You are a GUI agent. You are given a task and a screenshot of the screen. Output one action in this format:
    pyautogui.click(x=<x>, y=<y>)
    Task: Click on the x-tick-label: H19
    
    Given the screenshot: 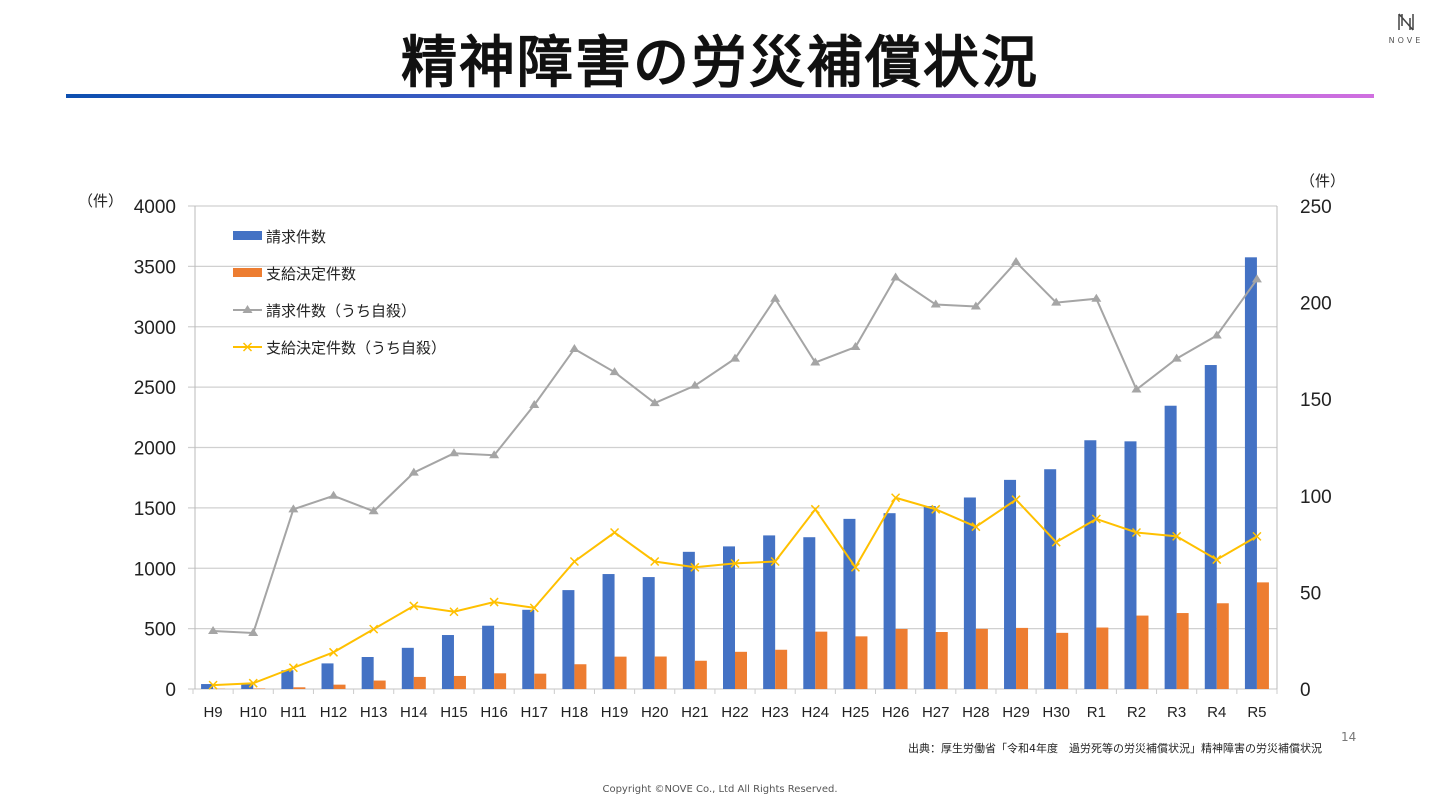 What is the action you would take?
    pyautogui.click(x=615, y=712)
    